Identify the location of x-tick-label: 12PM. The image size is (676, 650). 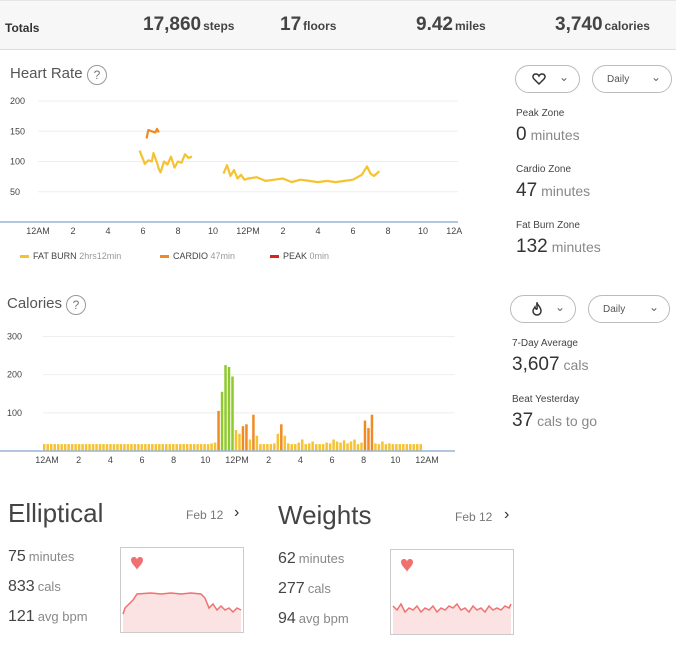
(248, 231).